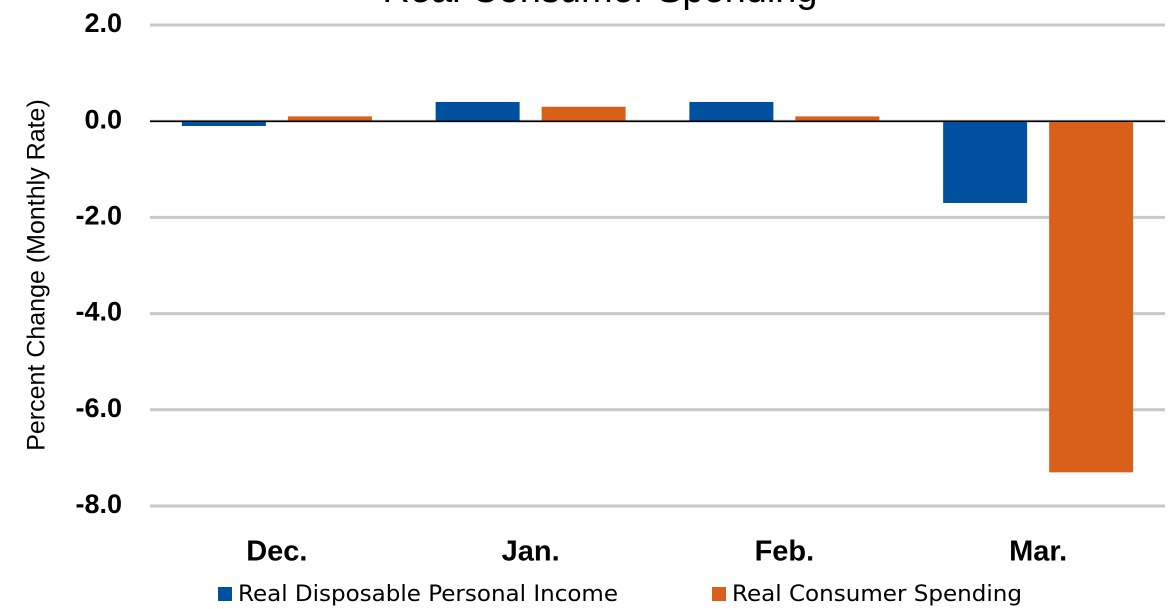 The image size is (1173, 609). I want to click on y-axis-label: Percent Change (Monthly Rate), so click(37, 275).